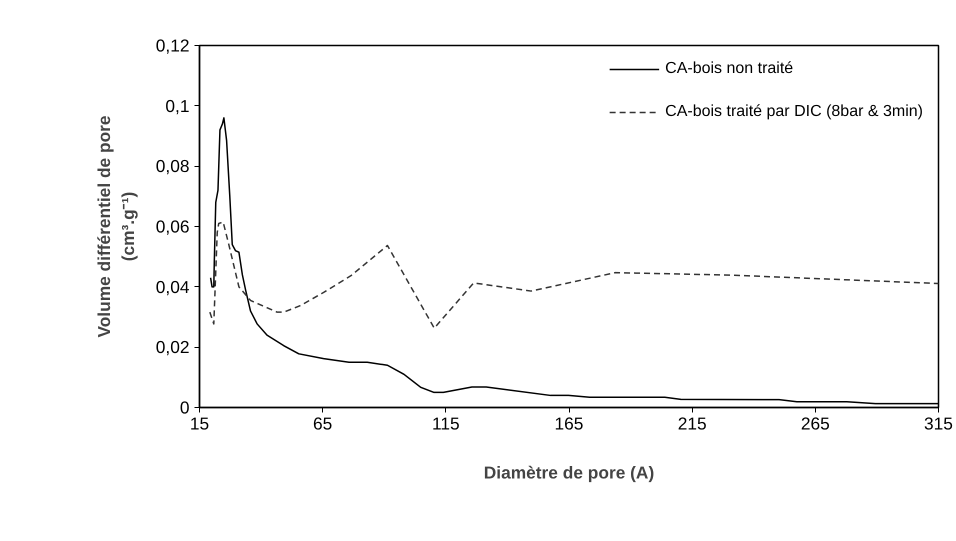 This screenshot has width=956, height=541. I want to click on x-tick-label: 65, so click(322, 424).